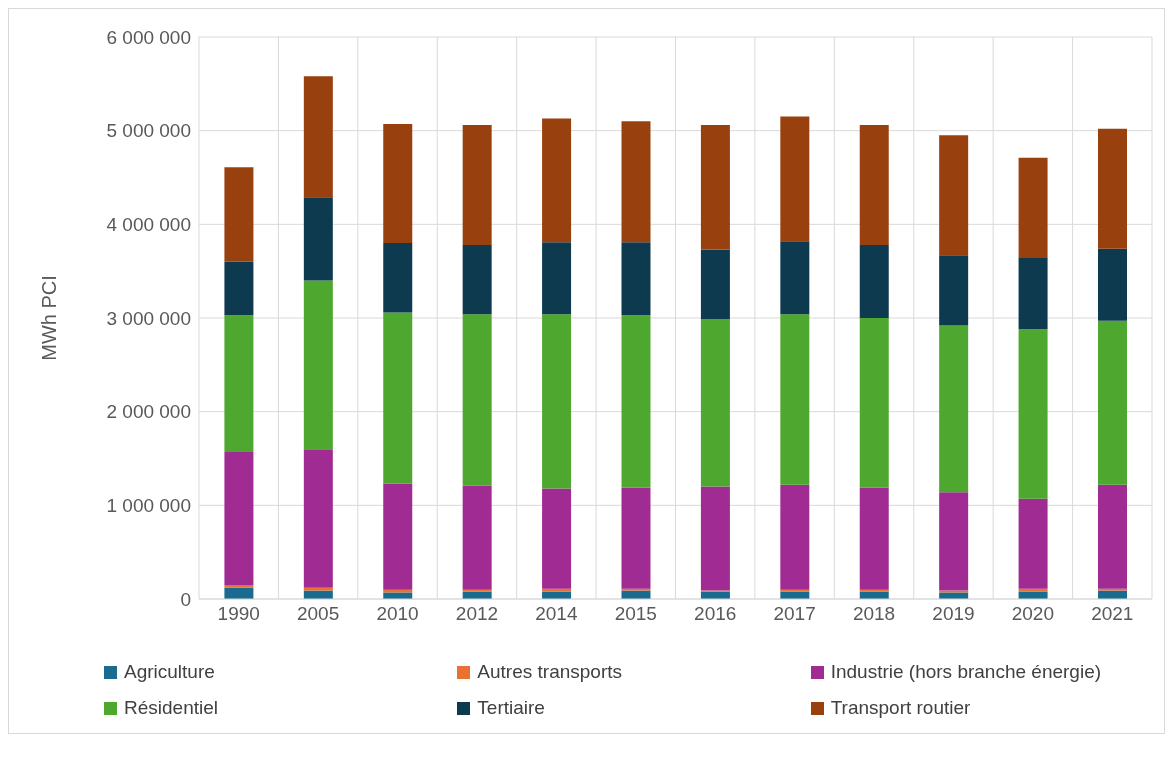 The image size is (1173, 764). Describe the element at coordinates (635, 614) in the screenshot. I see `x-tick-label: 2015` at that location.